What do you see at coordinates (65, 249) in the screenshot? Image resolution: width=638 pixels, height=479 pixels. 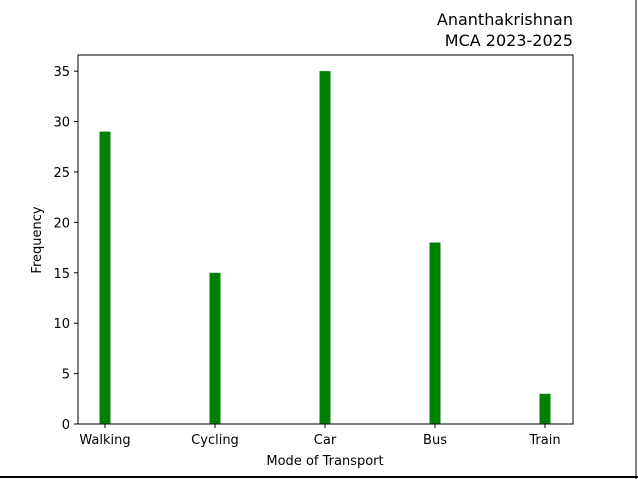 I see `y-axis-ticks: 0 5 10 15 20 25 30 35` at bounding box center [65, 249].